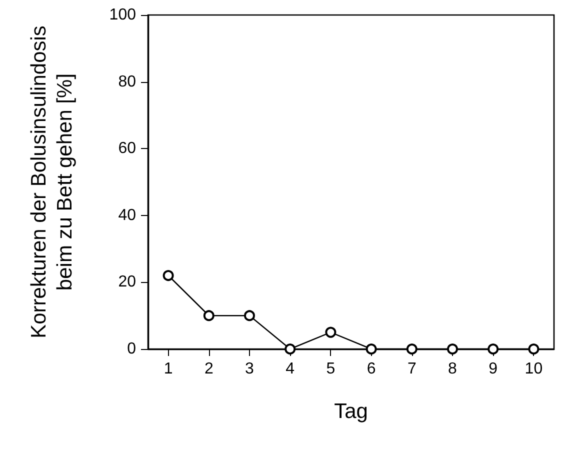 The height and width of the screenshot is (451, 562). I want to click on x-tick-label: 7, so click(411, 369).